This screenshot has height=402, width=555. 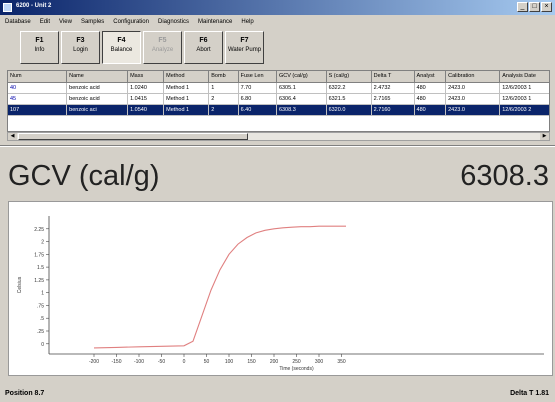 I want to click on table-cell: 1.0240, so click(x=146, y=88).